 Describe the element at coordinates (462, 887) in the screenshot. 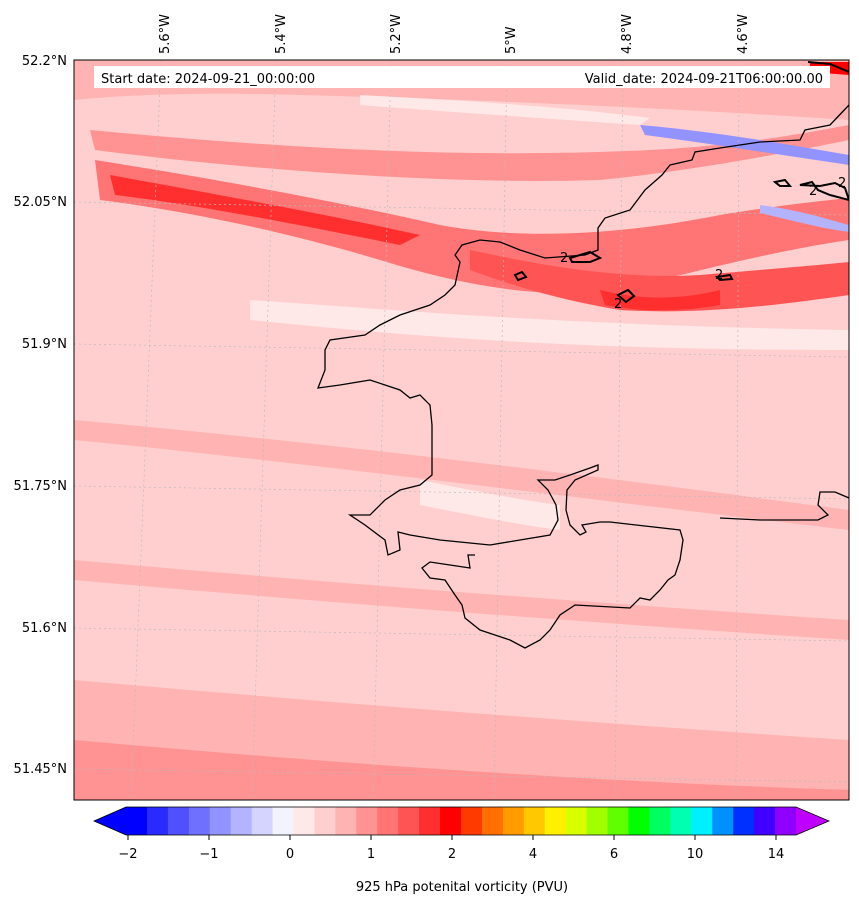

I see `colorbar-label: 925 hPa potenital vorticity (PVU)` at that location.